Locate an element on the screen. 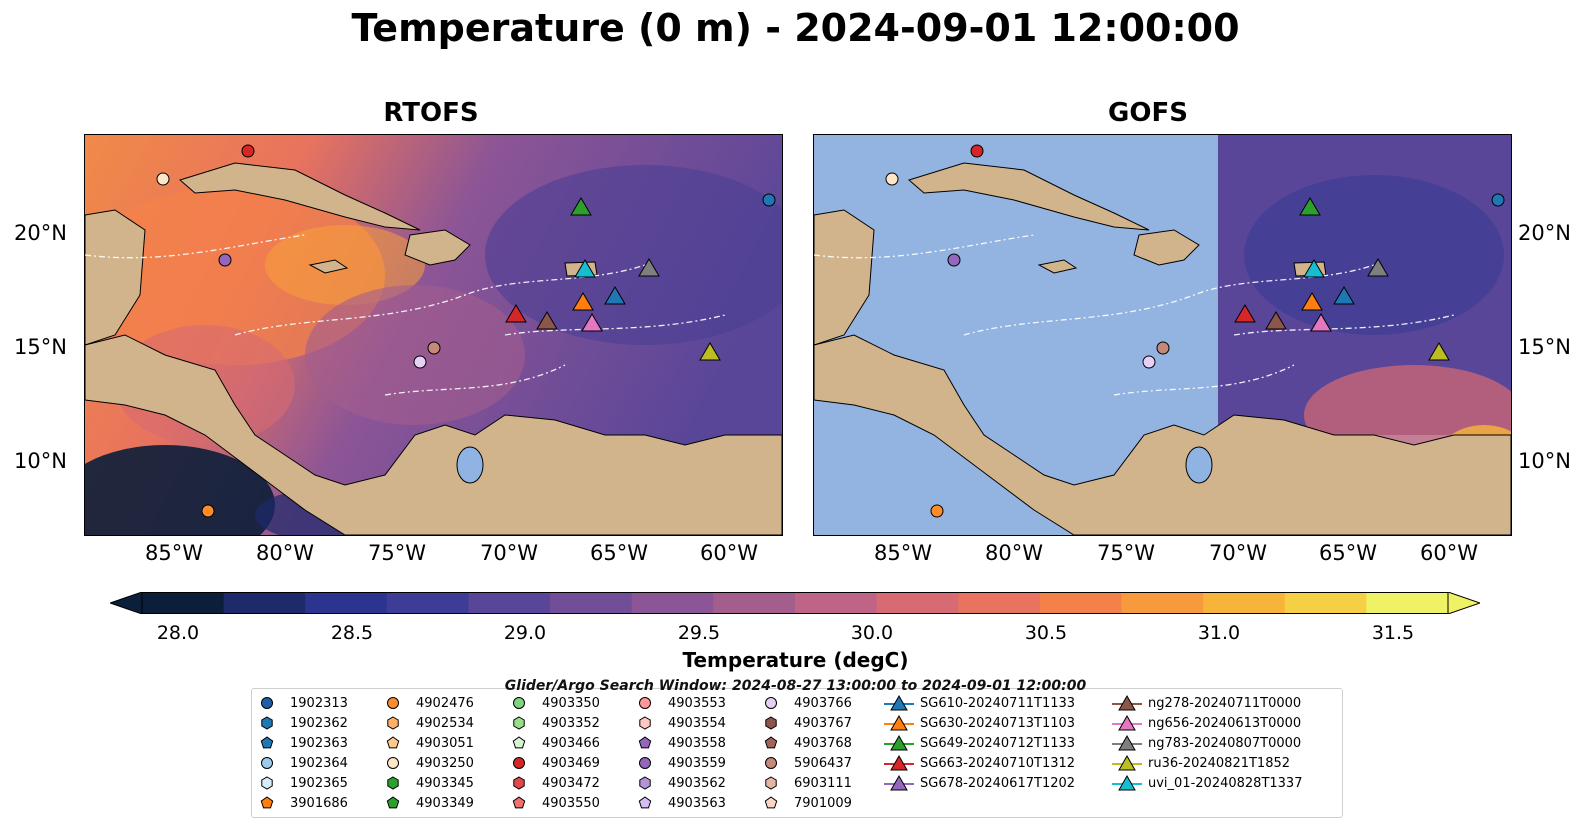 This screenshot has height=829, width=1591. legend-item-label: SG610-20240711T1133 is located at coordinates (998, 703).